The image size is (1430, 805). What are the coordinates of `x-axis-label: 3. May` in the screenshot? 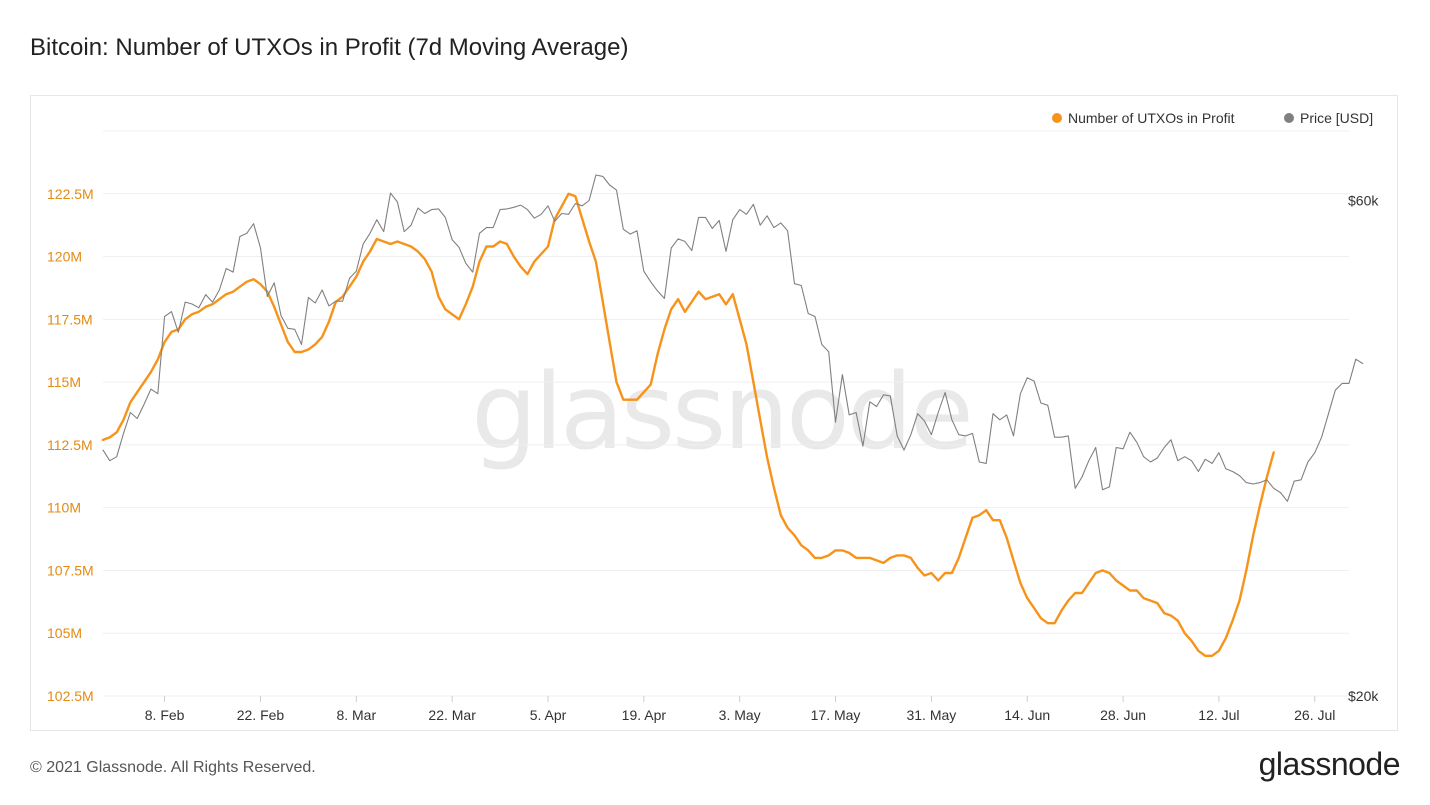 It's located at (740, 715).